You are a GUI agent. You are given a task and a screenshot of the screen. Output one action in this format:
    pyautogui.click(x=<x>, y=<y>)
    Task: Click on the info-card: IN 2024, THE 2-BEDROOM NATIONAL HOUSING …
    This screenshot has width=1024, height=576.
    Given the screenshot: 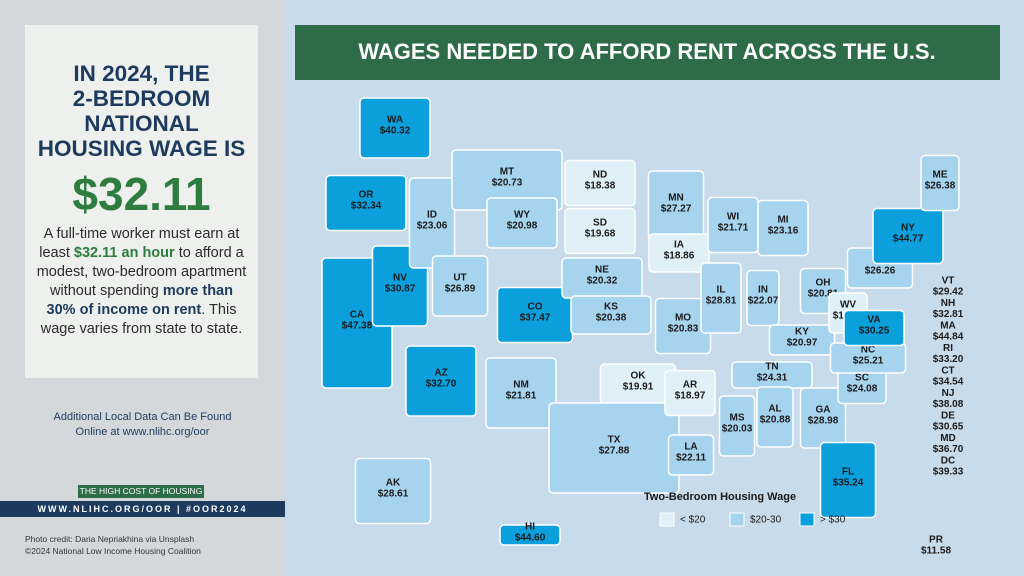 What is the action you would take?
    pyautogui.click(x=141, y=201)
    